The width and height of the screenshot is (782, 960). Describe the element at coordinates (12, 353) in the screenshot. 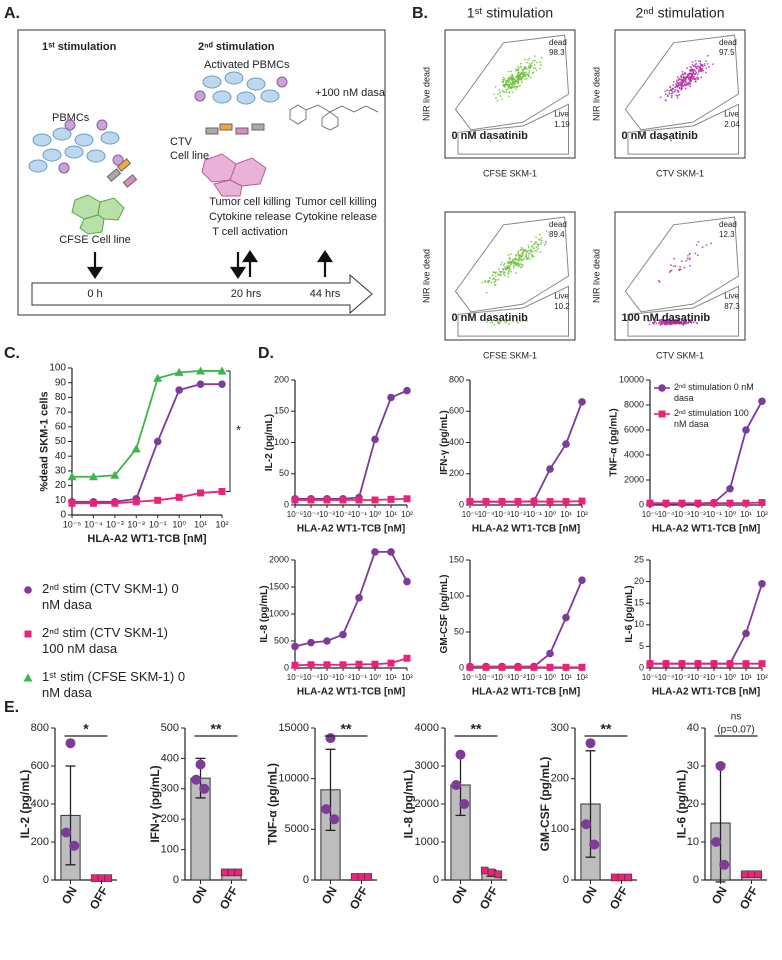

I see `panel-label: C.` at that location.